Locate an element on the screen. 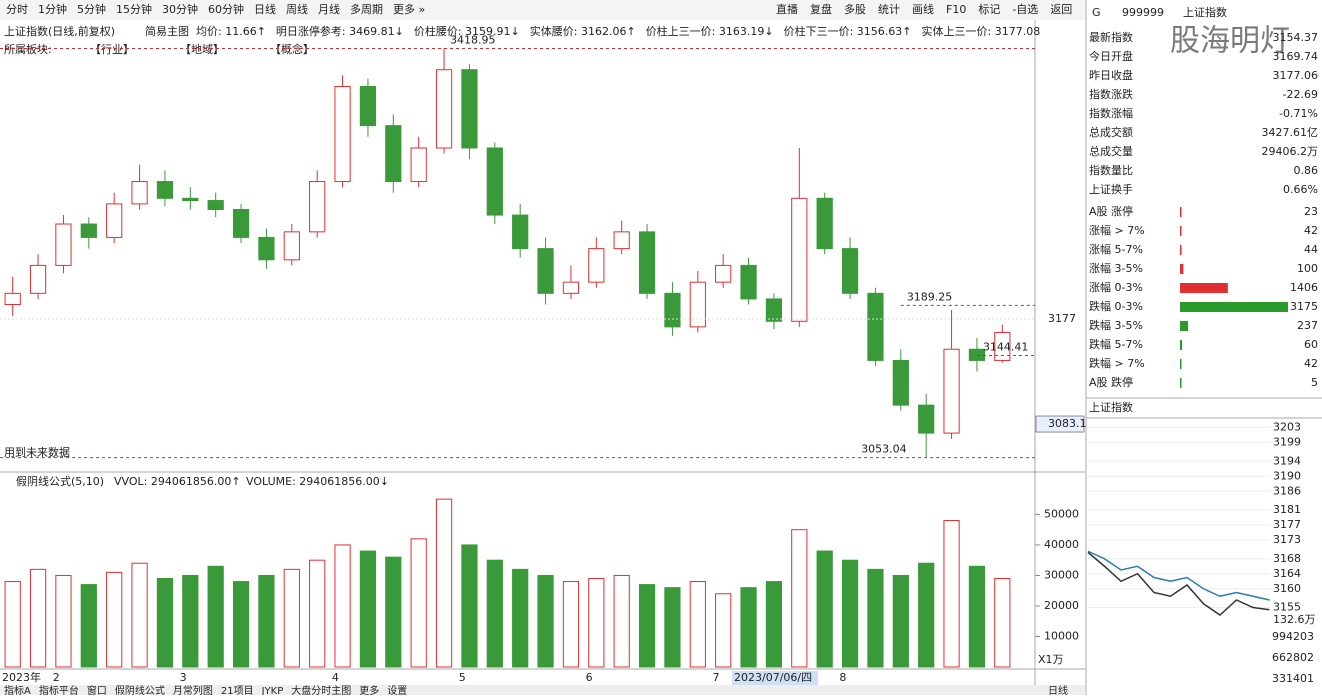 The image size is (1322, 699). toolbar-item: 日线 is located at coordinates (265, 9).